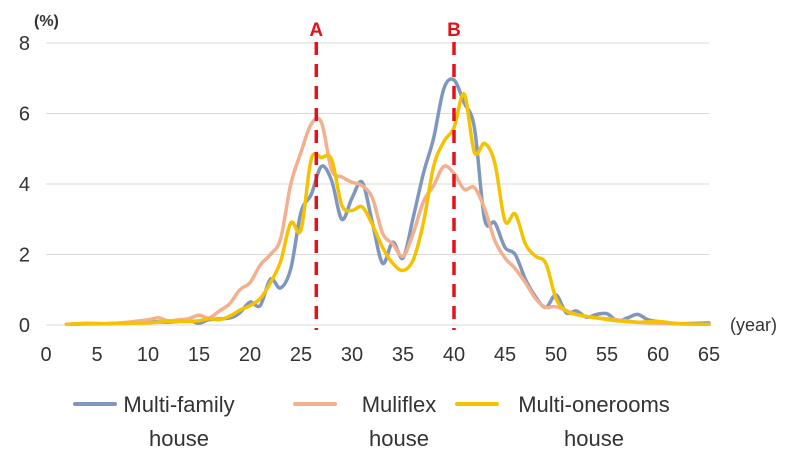 The width and height of the screenshot is (794, 460). I want to click on y-tick-label-0: 0, so click(24, 326).